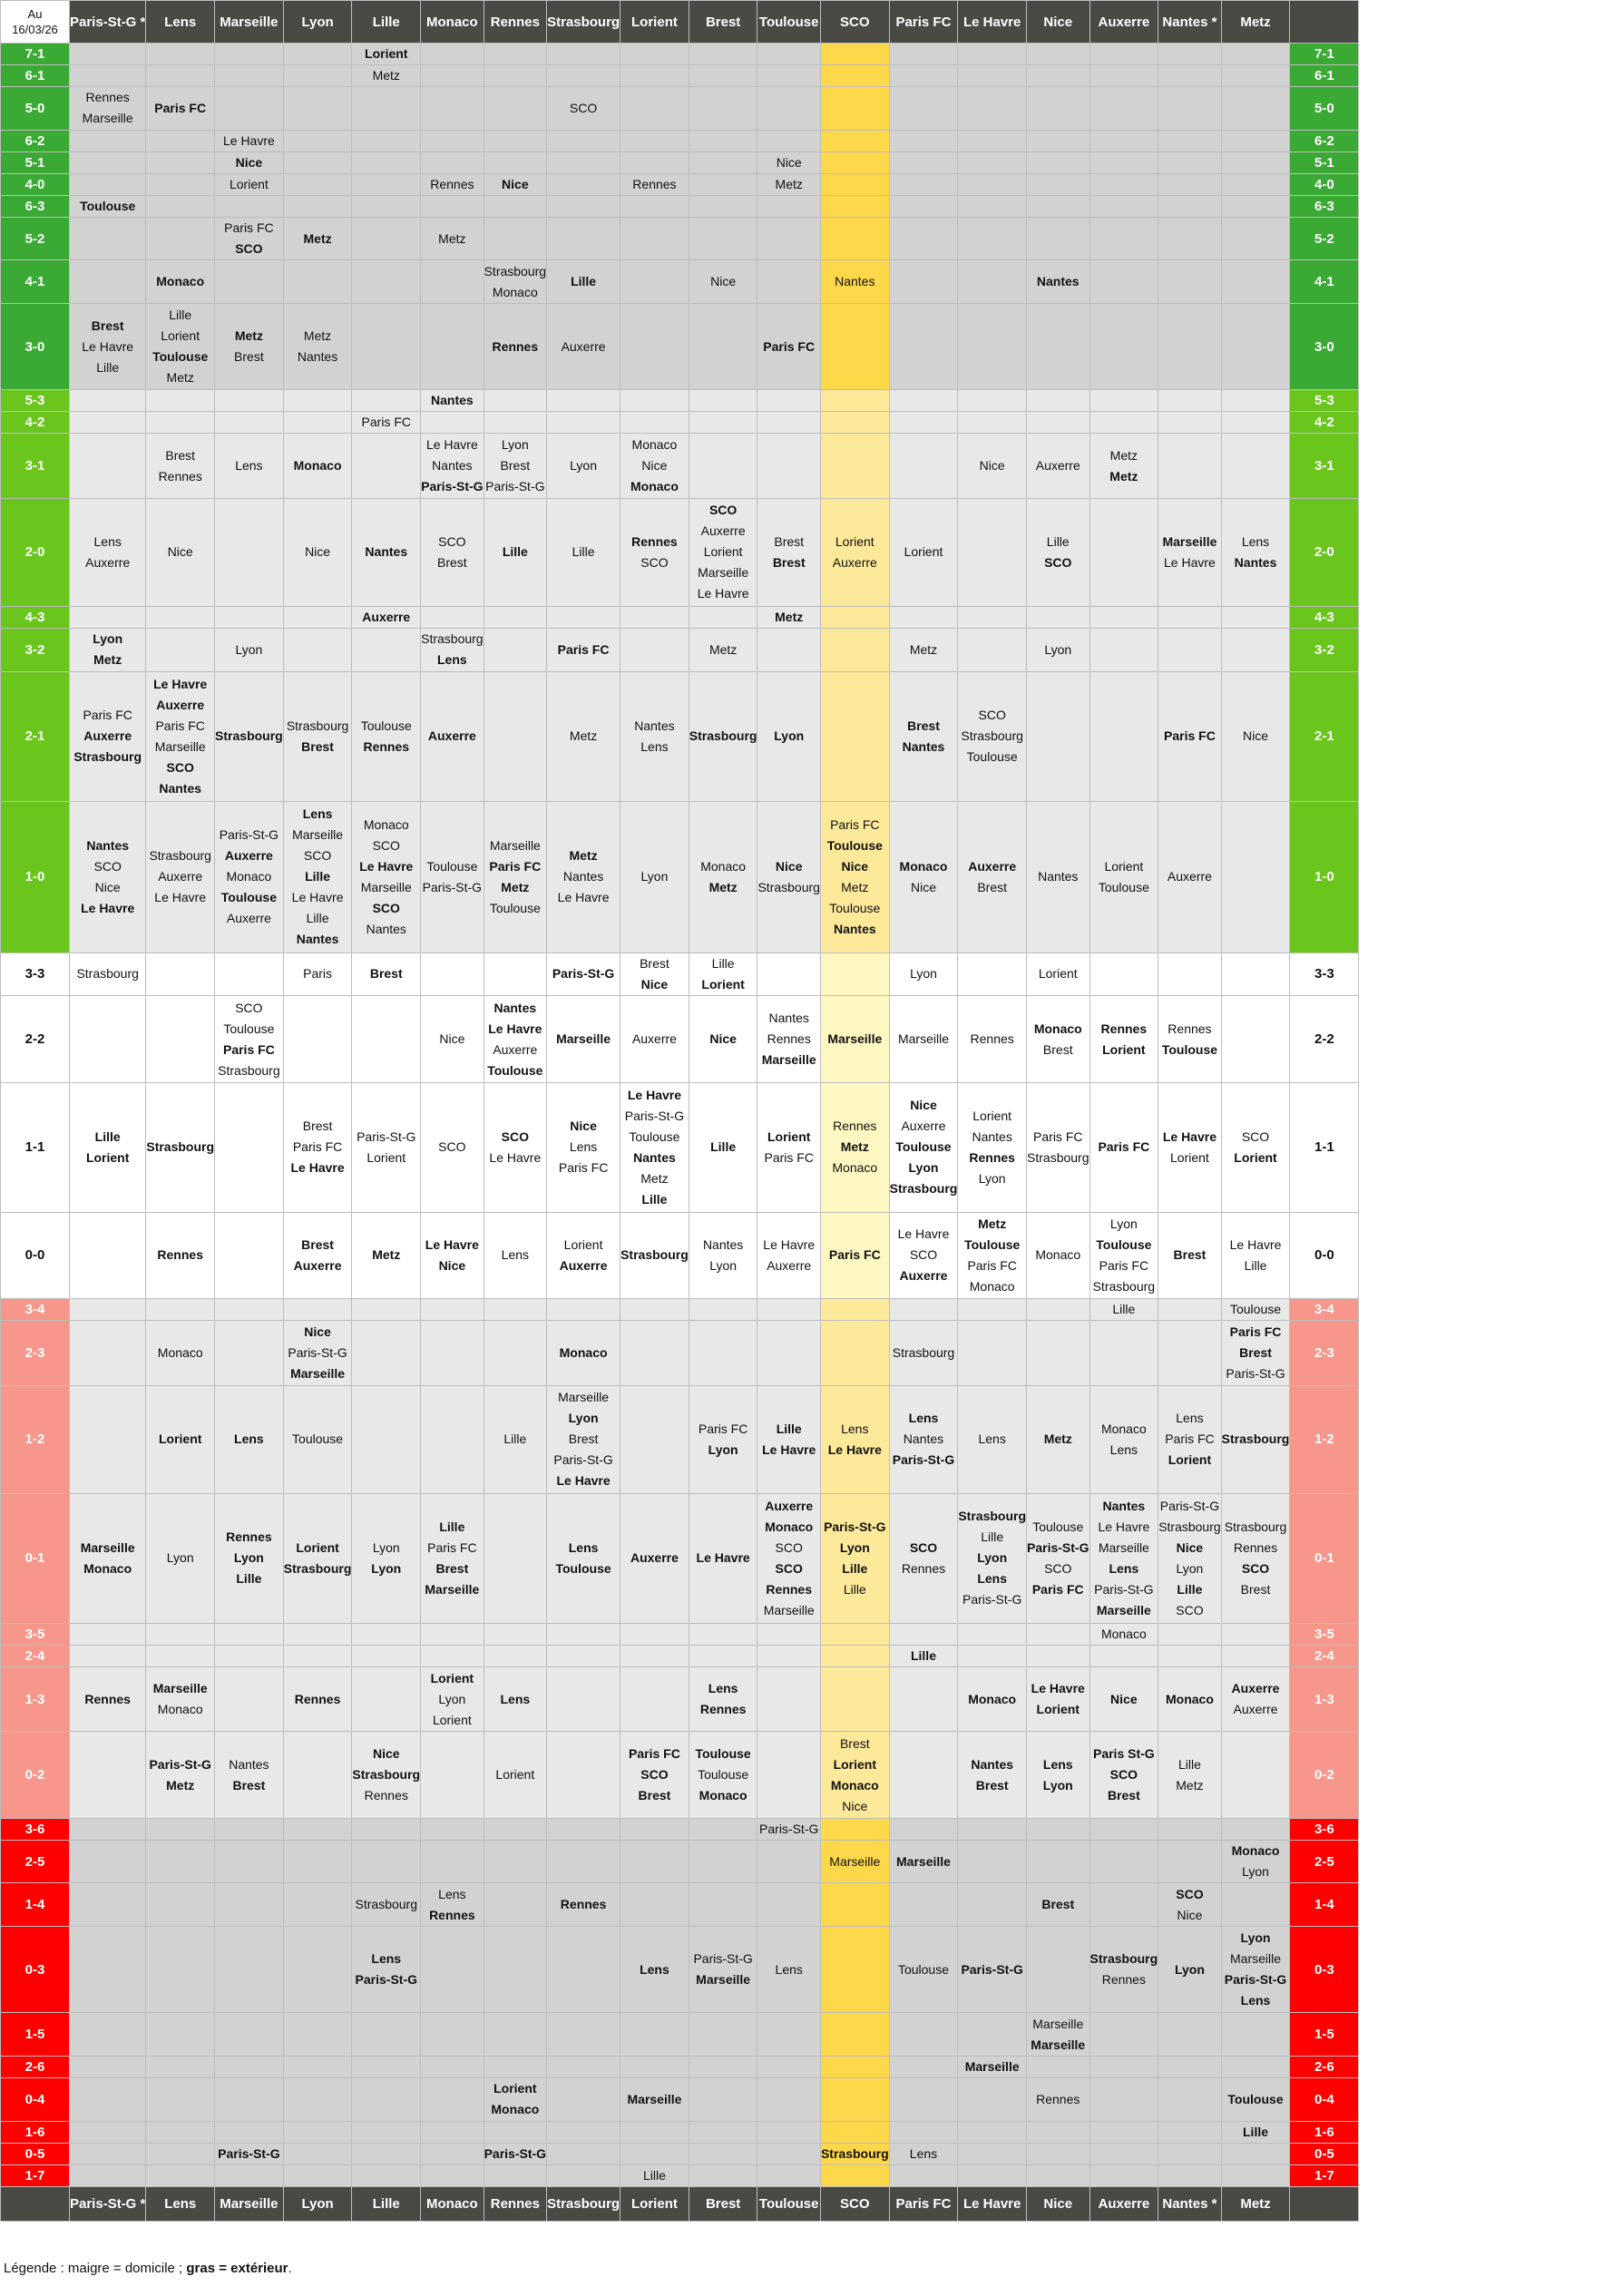 The width and height of the screenshot is (1622, 2296). What do you see at coordinates (386, 1905) in the screenshot?
I see `opponent-home: Strasbourg` at bounding box center [386, 1905].